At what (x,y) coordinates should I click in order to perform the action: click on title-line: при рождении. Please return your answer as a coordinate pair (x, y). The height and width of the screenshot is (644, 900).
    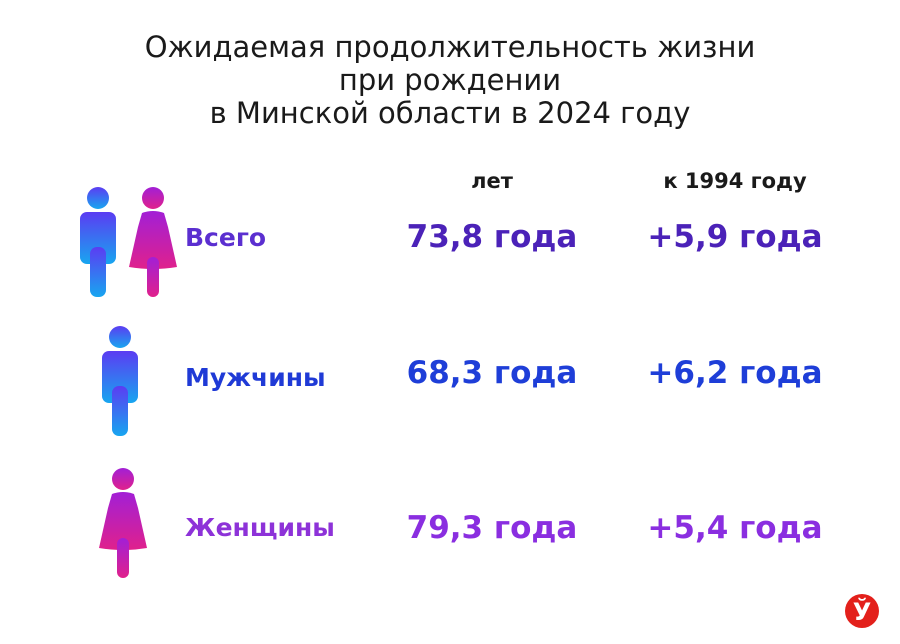
    Looking at the image, I should click on (450, 80).